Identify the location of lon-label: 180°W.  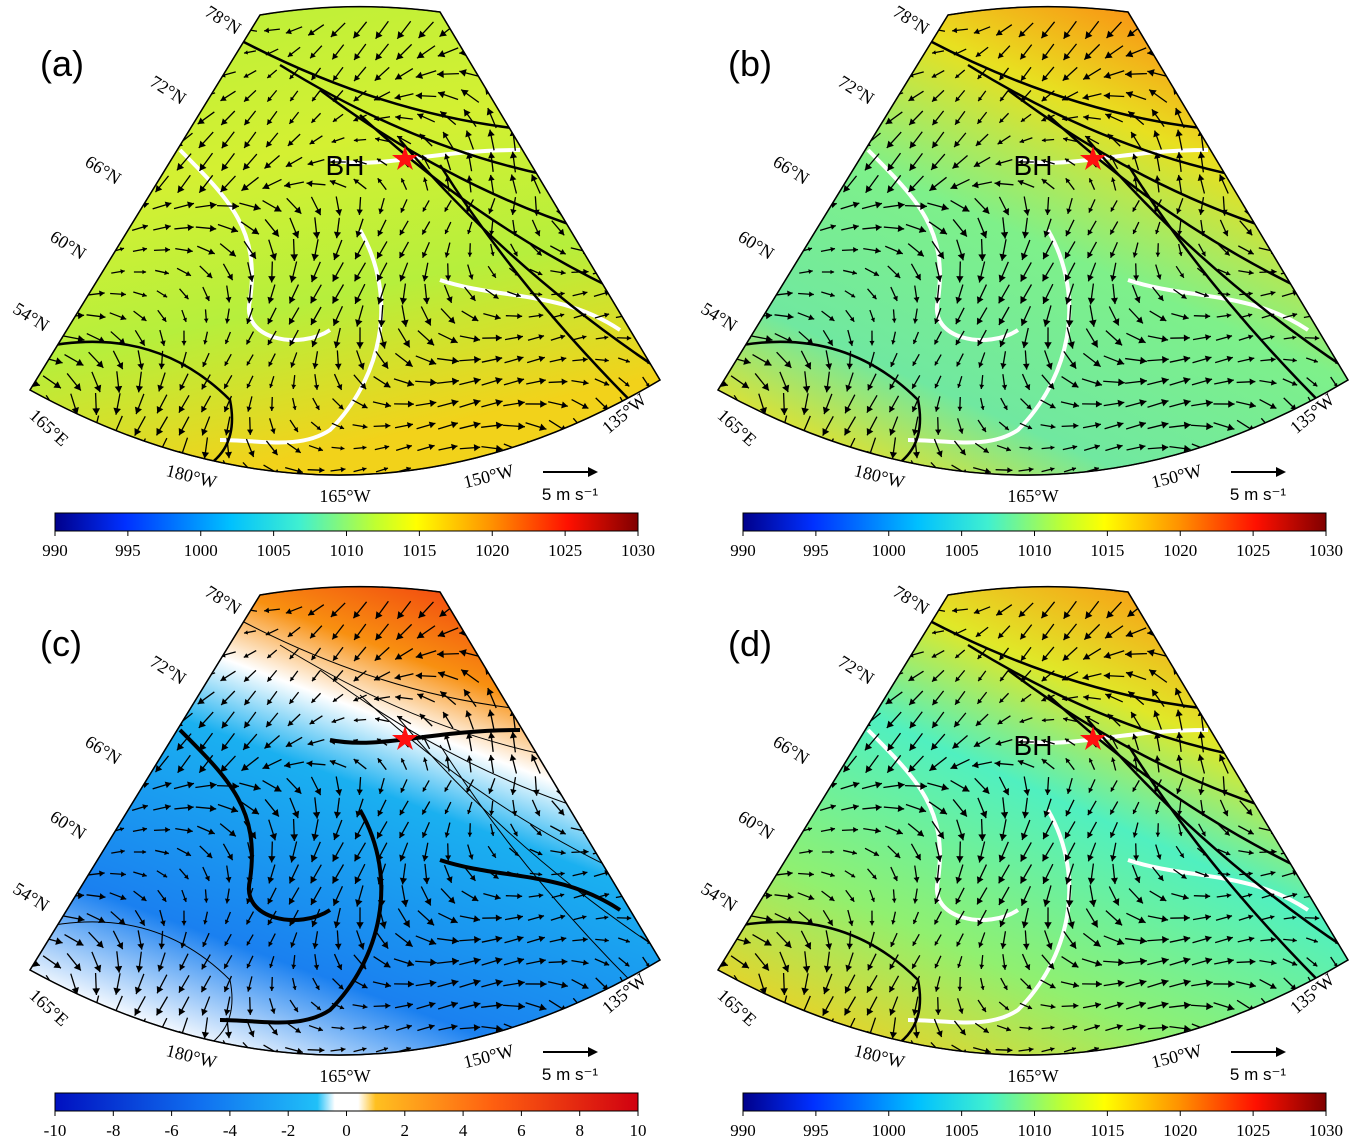
(879, 476).